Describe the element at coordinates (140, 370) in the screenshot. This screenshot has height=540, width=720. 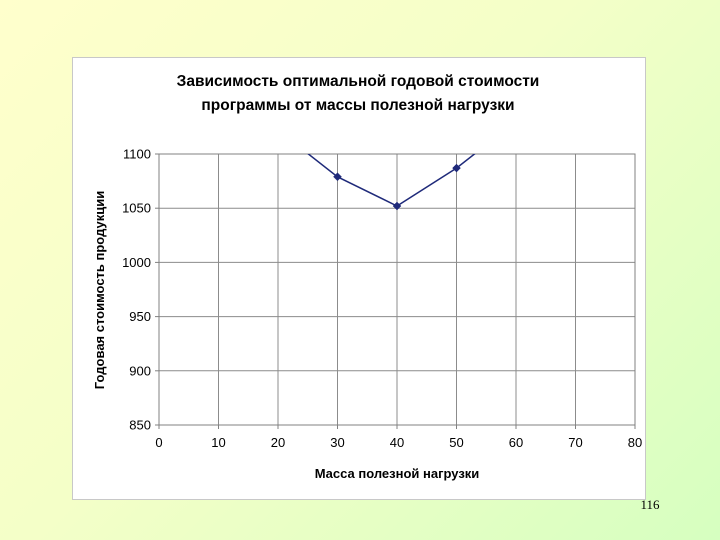
I see `y-tick-label: 900` at that location.